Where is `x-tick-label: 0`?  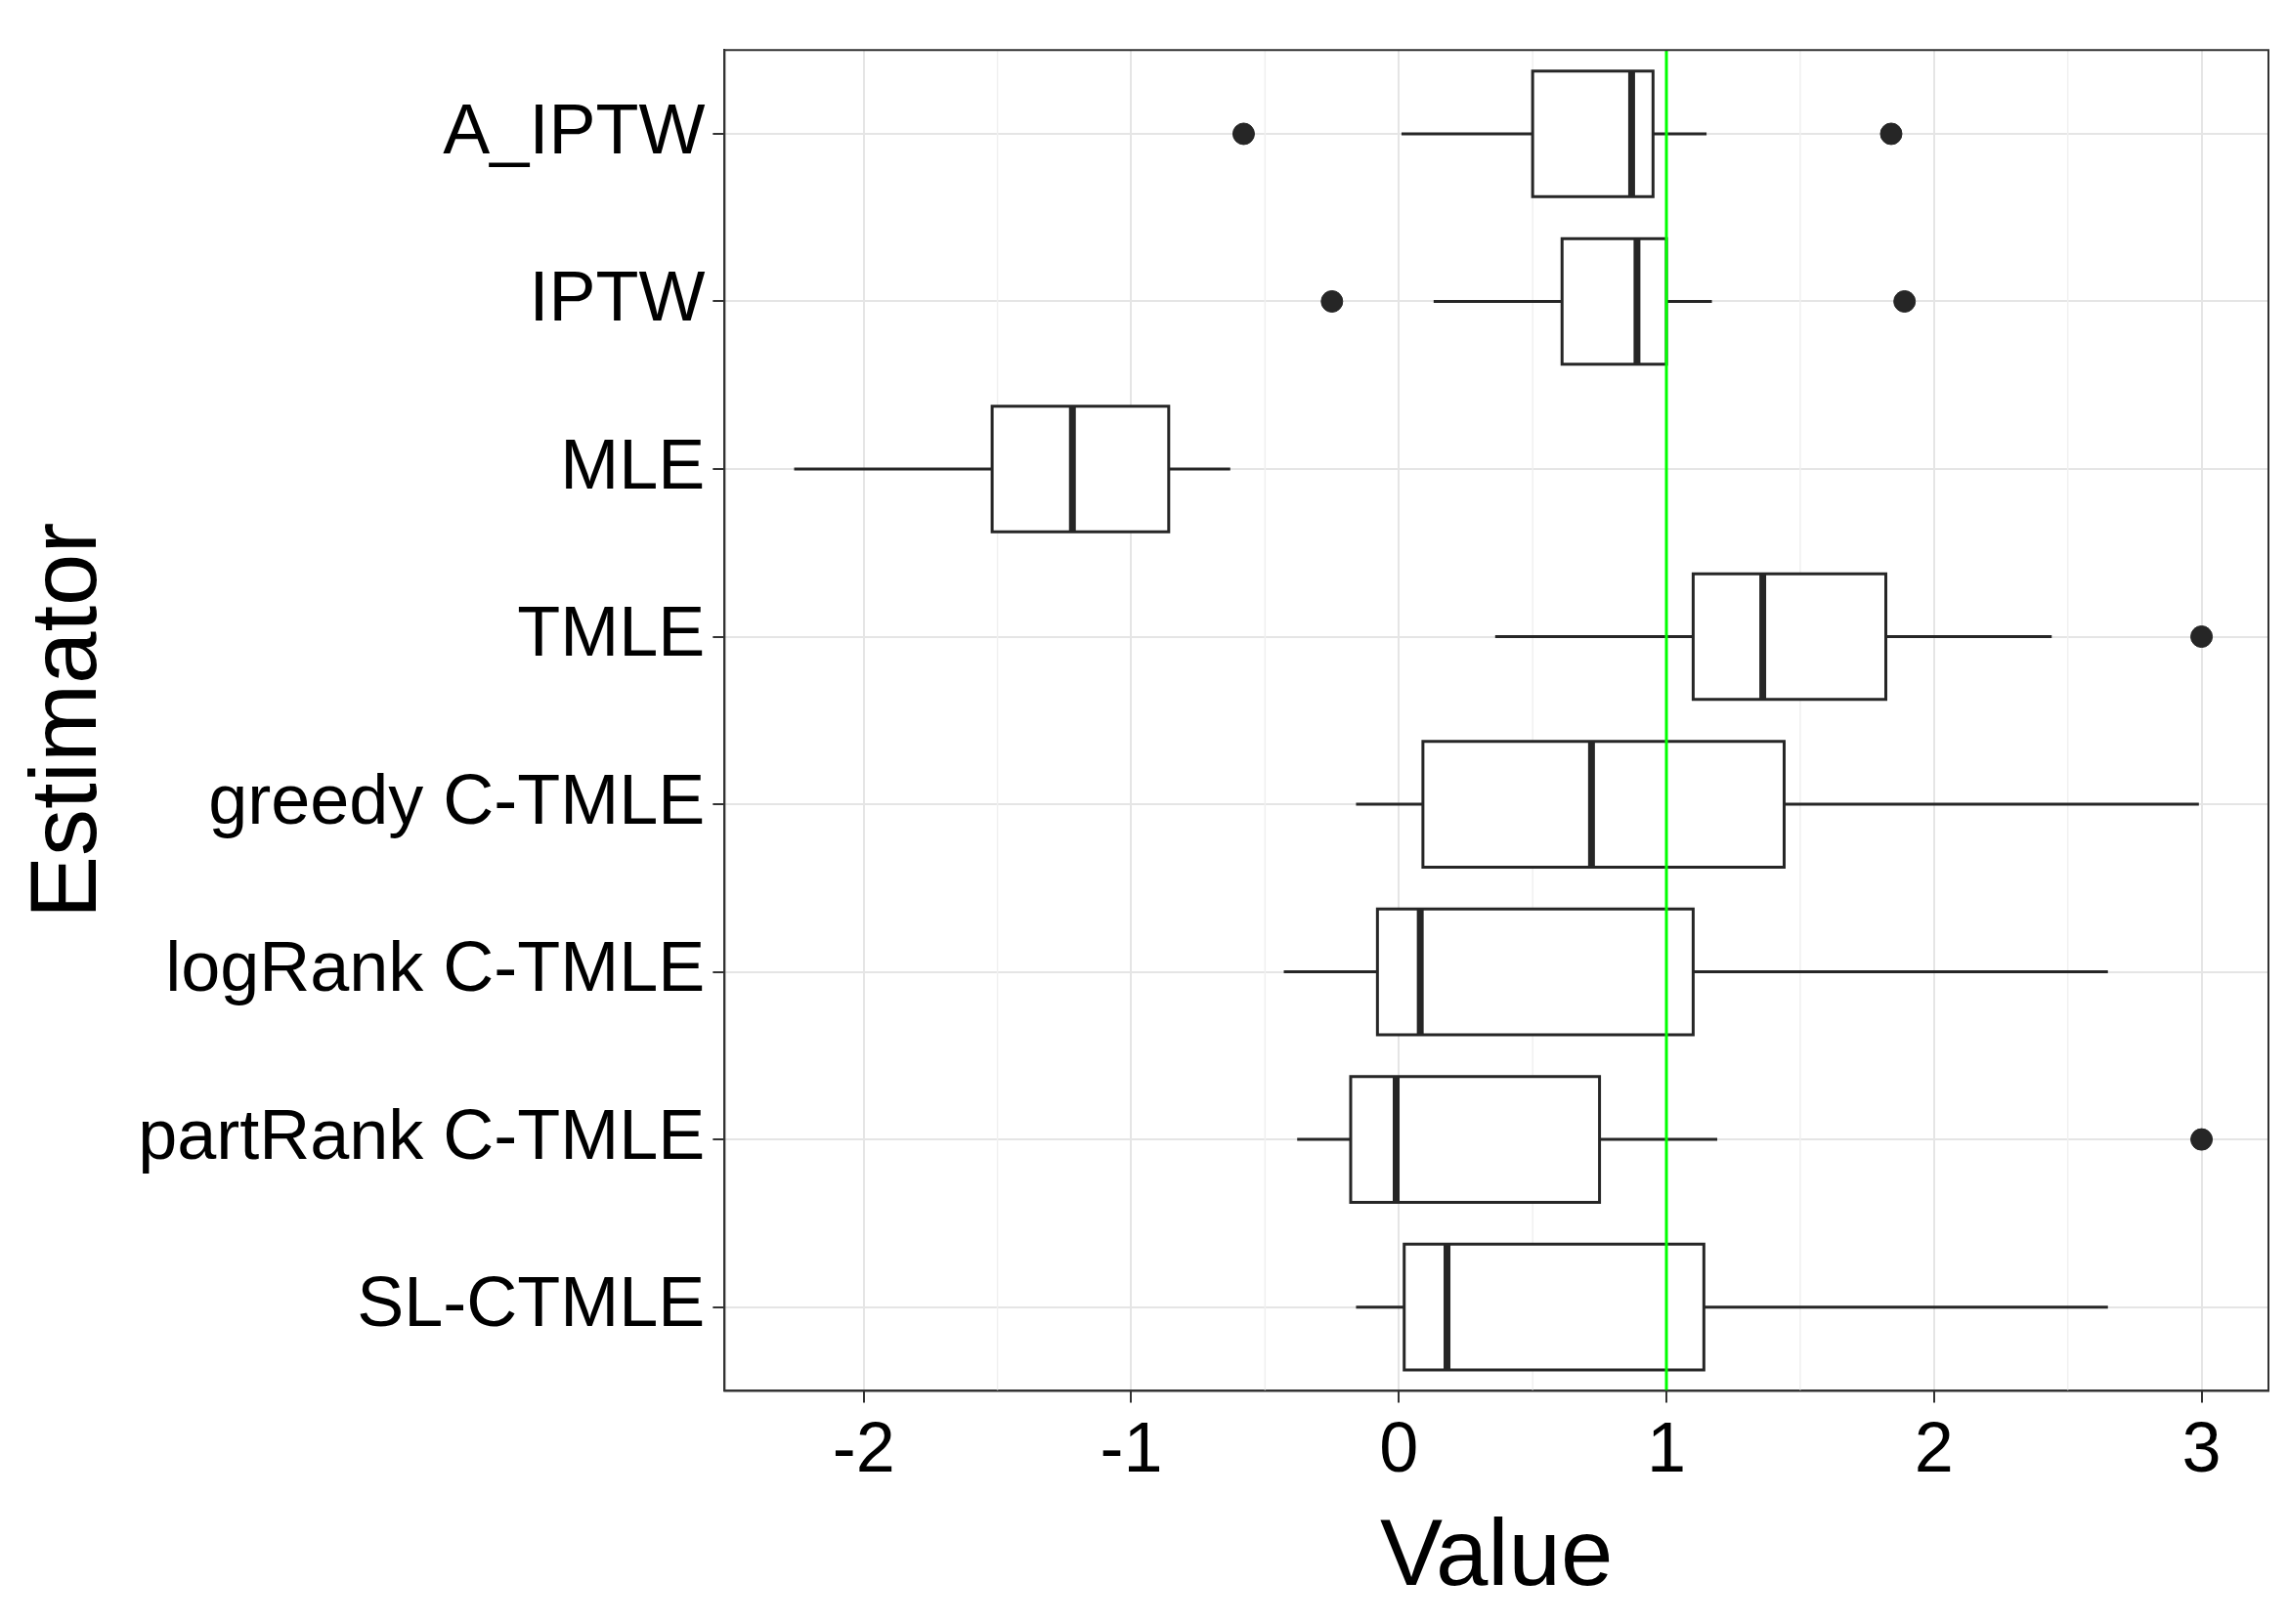 x-tick-label: 0 is located at coordinates (1399, 1448).